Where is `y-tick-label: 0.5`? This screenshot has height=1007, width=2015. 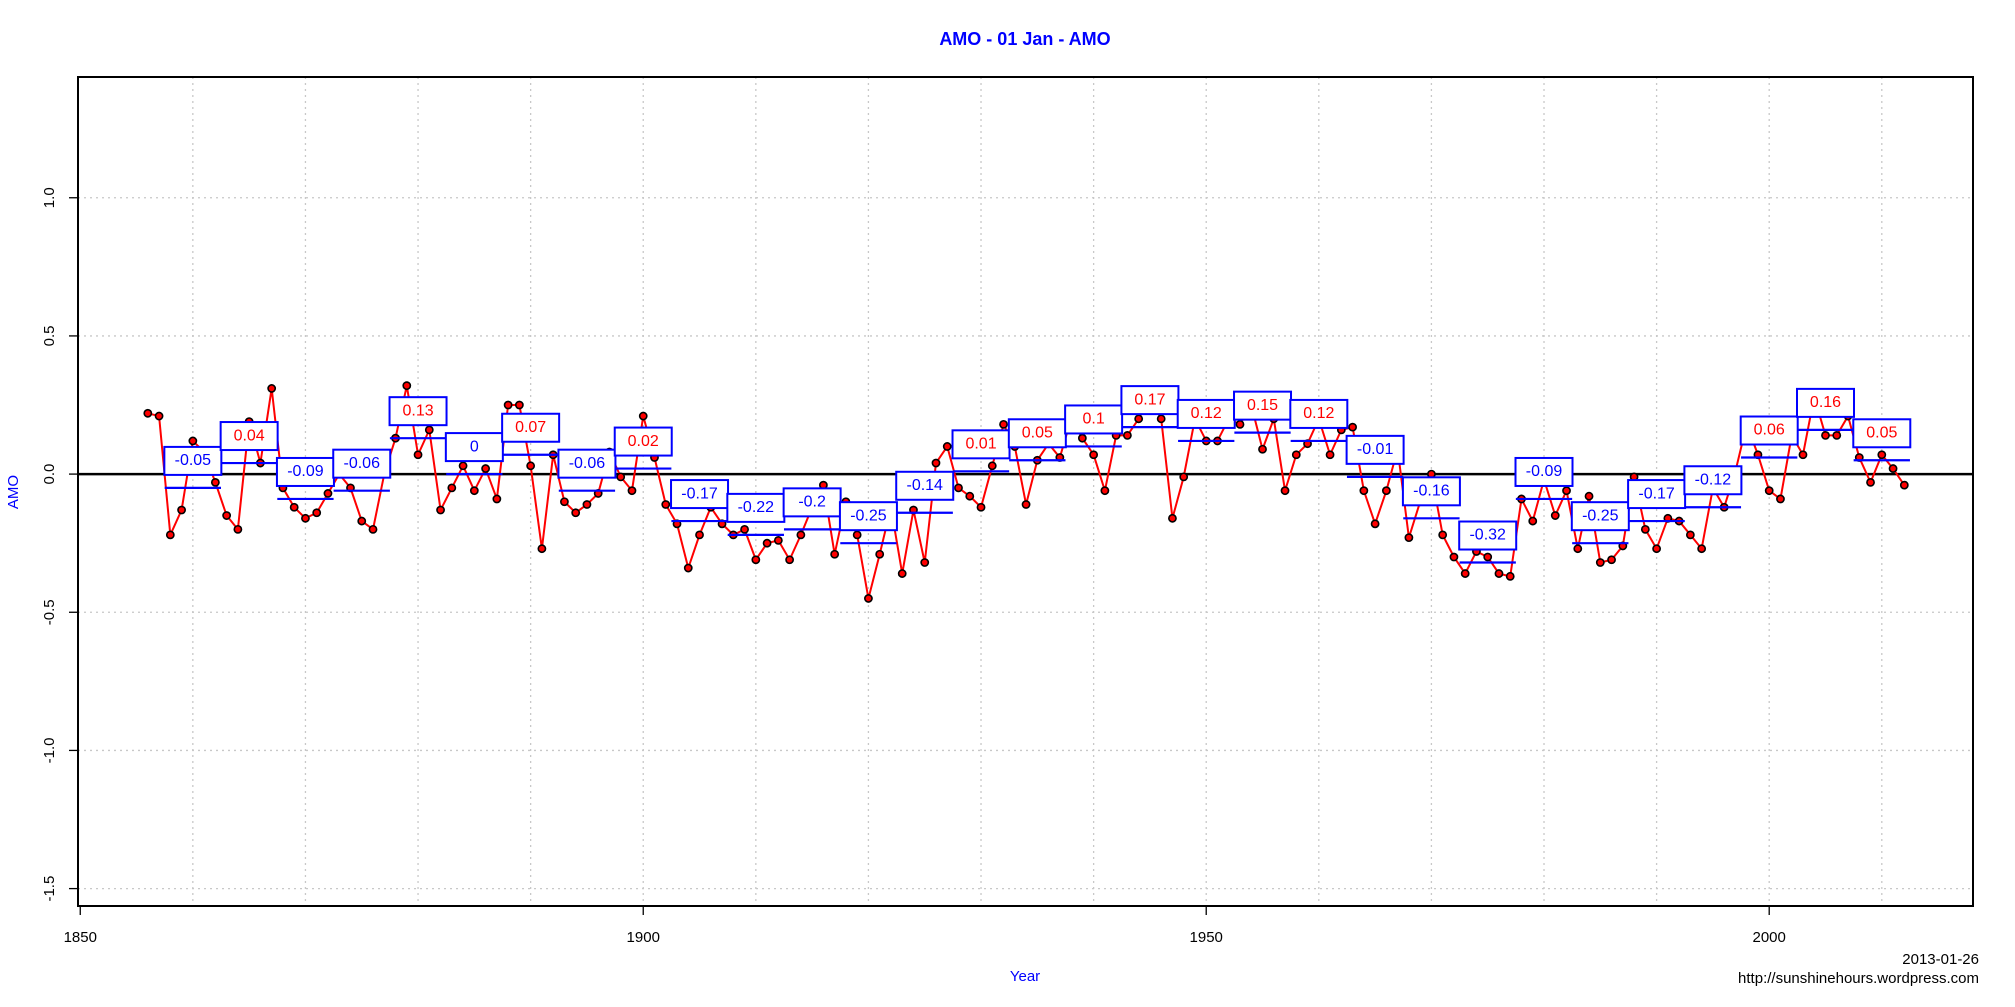
y-tick-label: 0.5 is located at coordinates (49, 335).